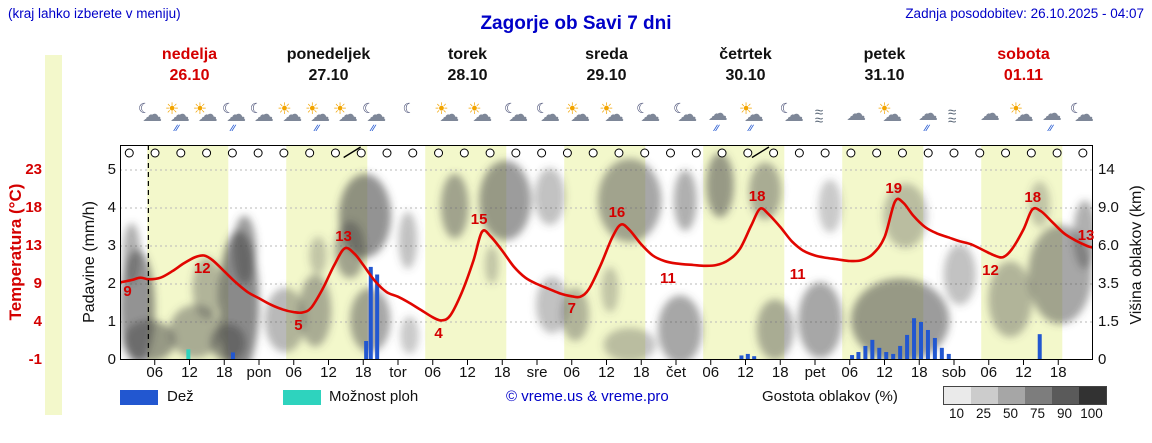 This screenshot has height=443, width=1152. I want to click on cloud-density-gradient-bar, so click(1025, 395).